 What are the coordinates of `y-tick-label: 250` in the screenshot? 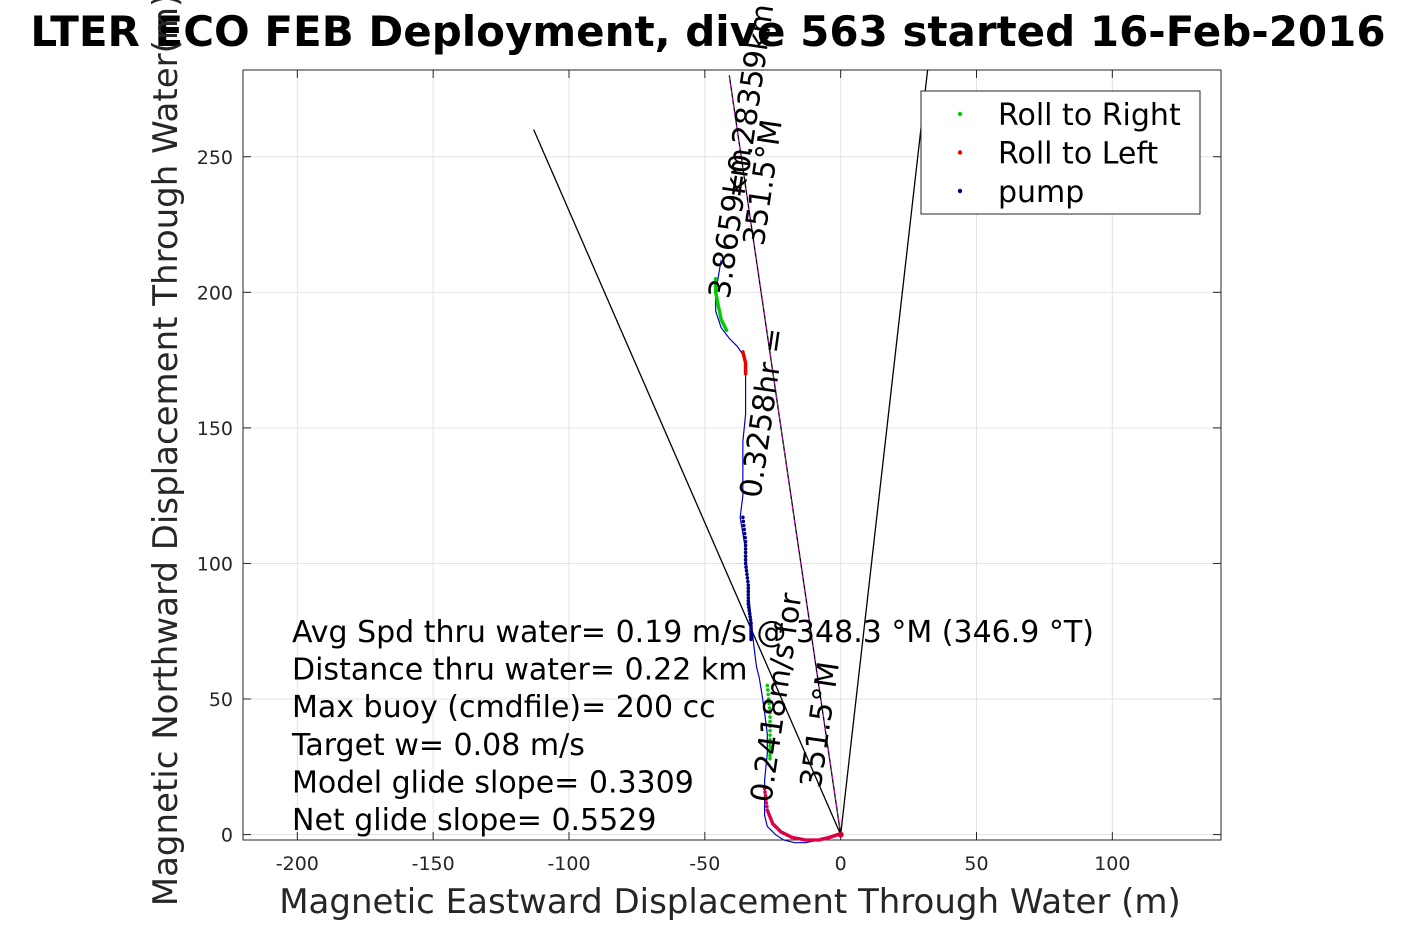 It's located at (215, 158).